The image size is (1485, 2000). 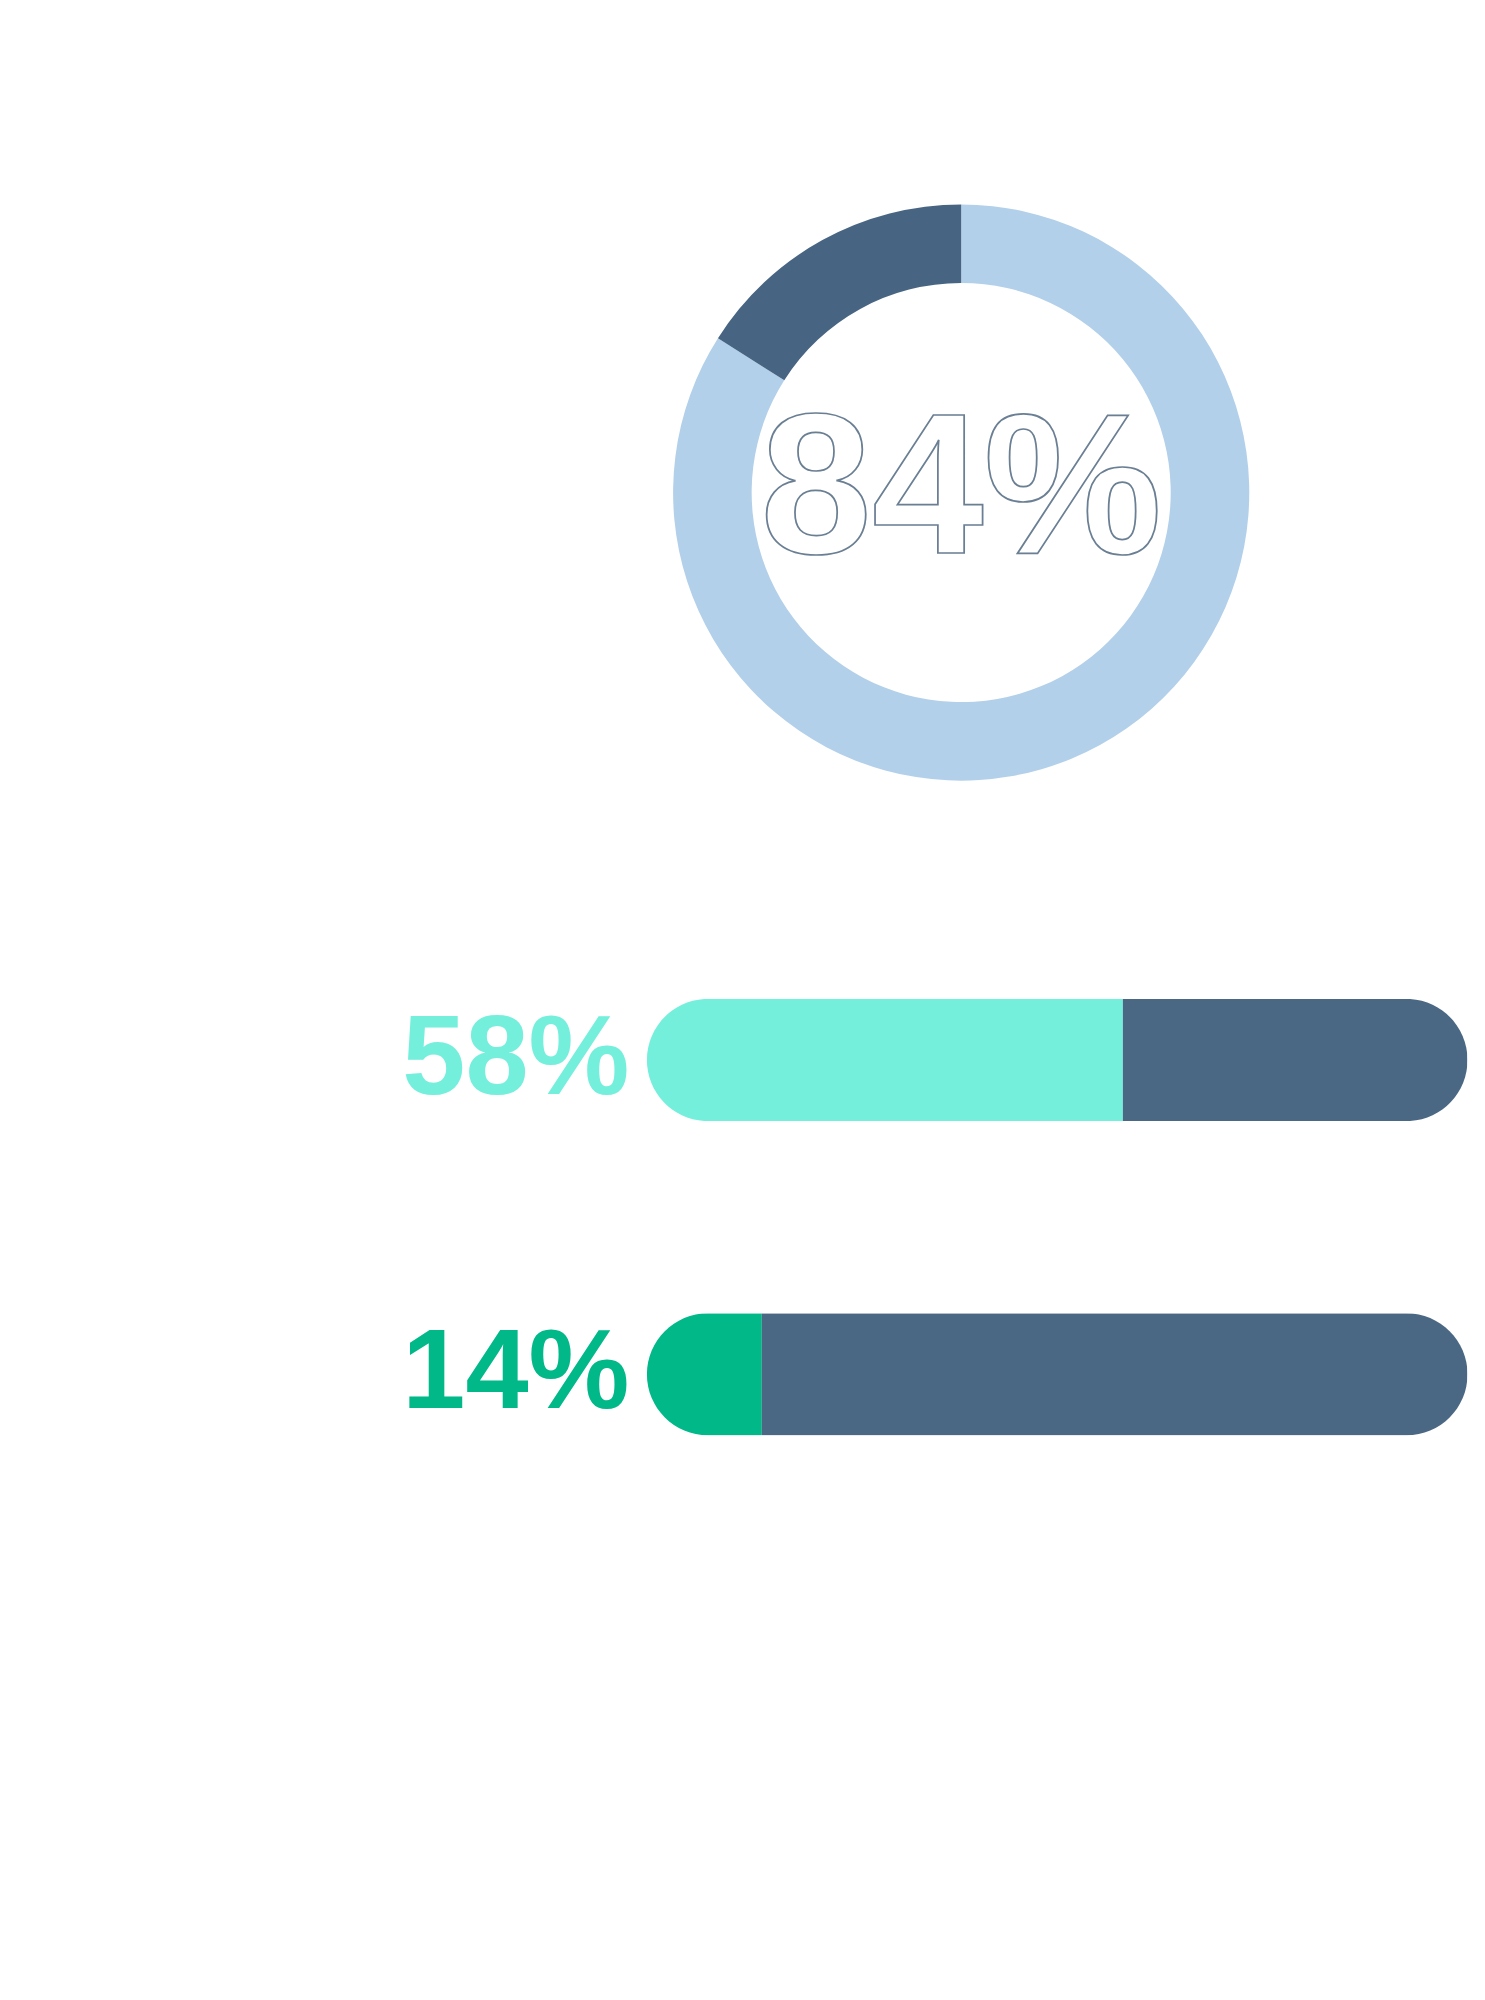 I want to click on text: 84%, so click(x=961, y=483).